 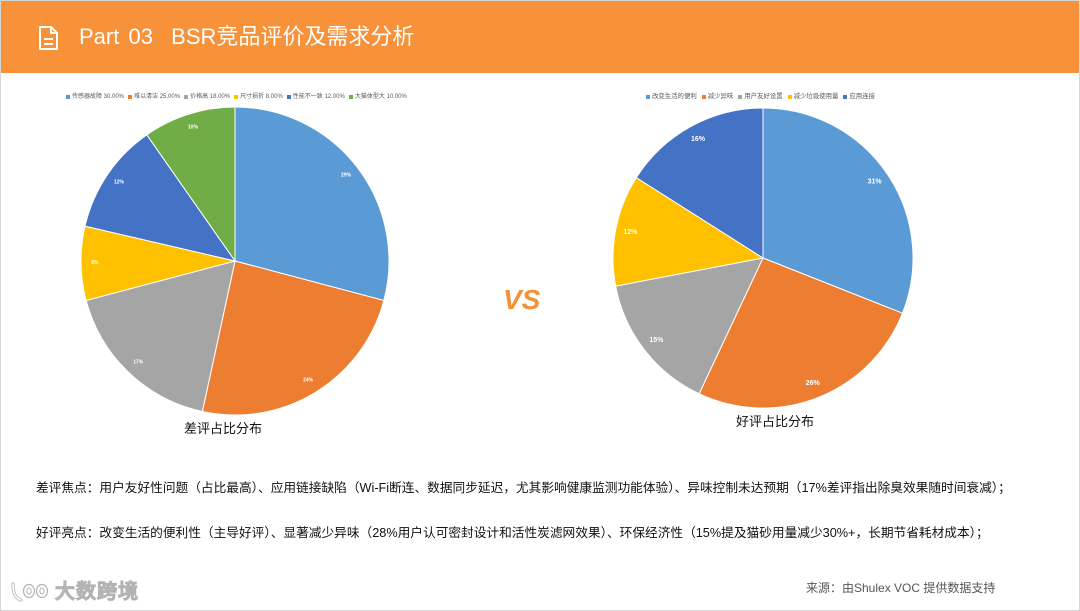 I want to click on legend-label: 尺寸损折 8.00%, so click(x=261, y=97).